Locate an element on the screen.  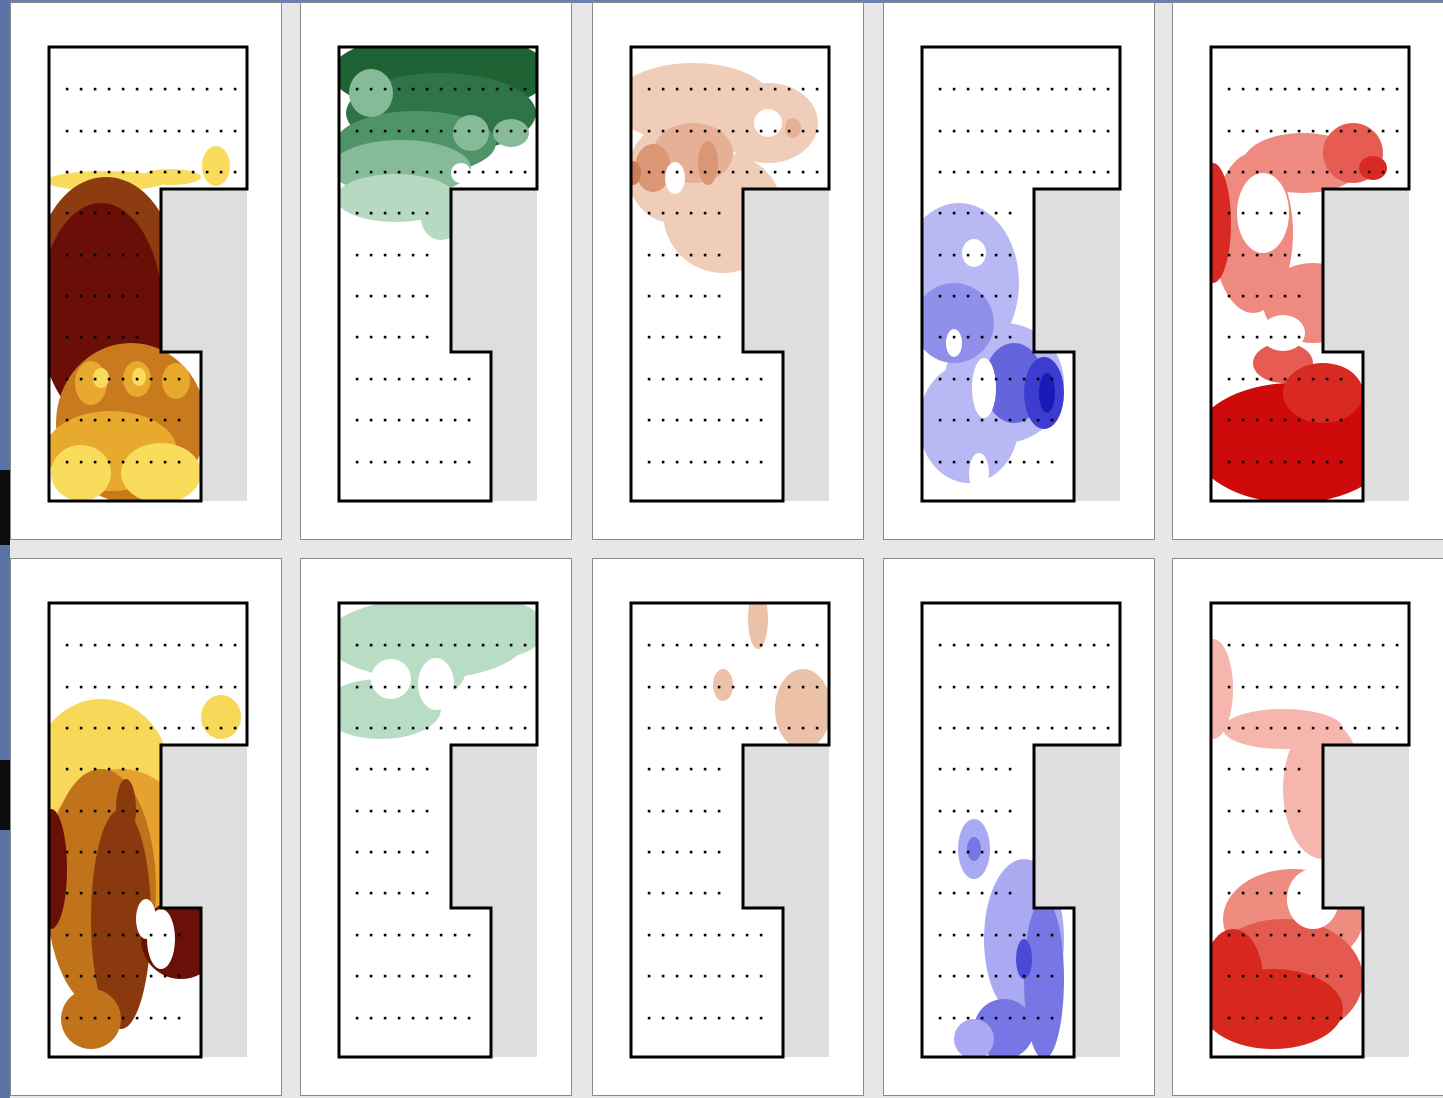
map-panel-r1-c5 is located at coordinates (1307, 271).